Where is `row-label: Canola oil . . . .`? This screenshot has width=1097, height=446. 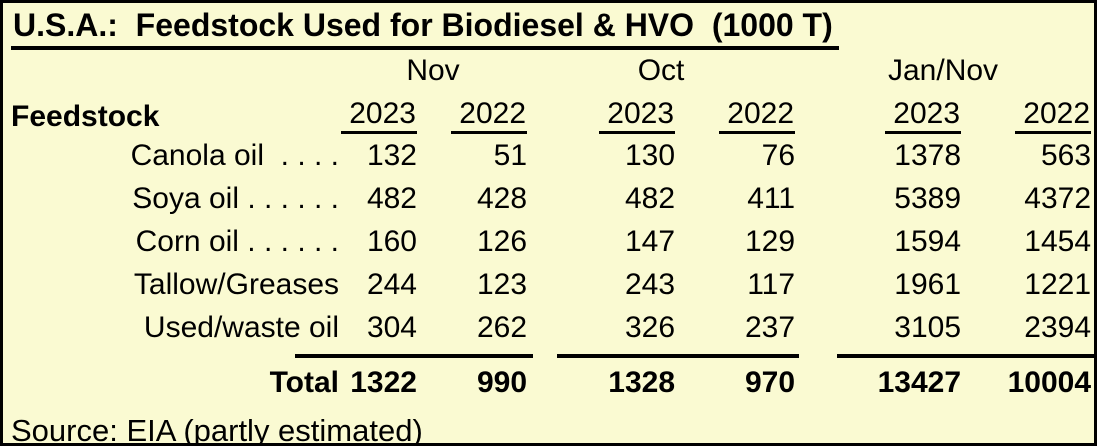
row-label: Canola oil . . . . is located at coordinates (234, 155).